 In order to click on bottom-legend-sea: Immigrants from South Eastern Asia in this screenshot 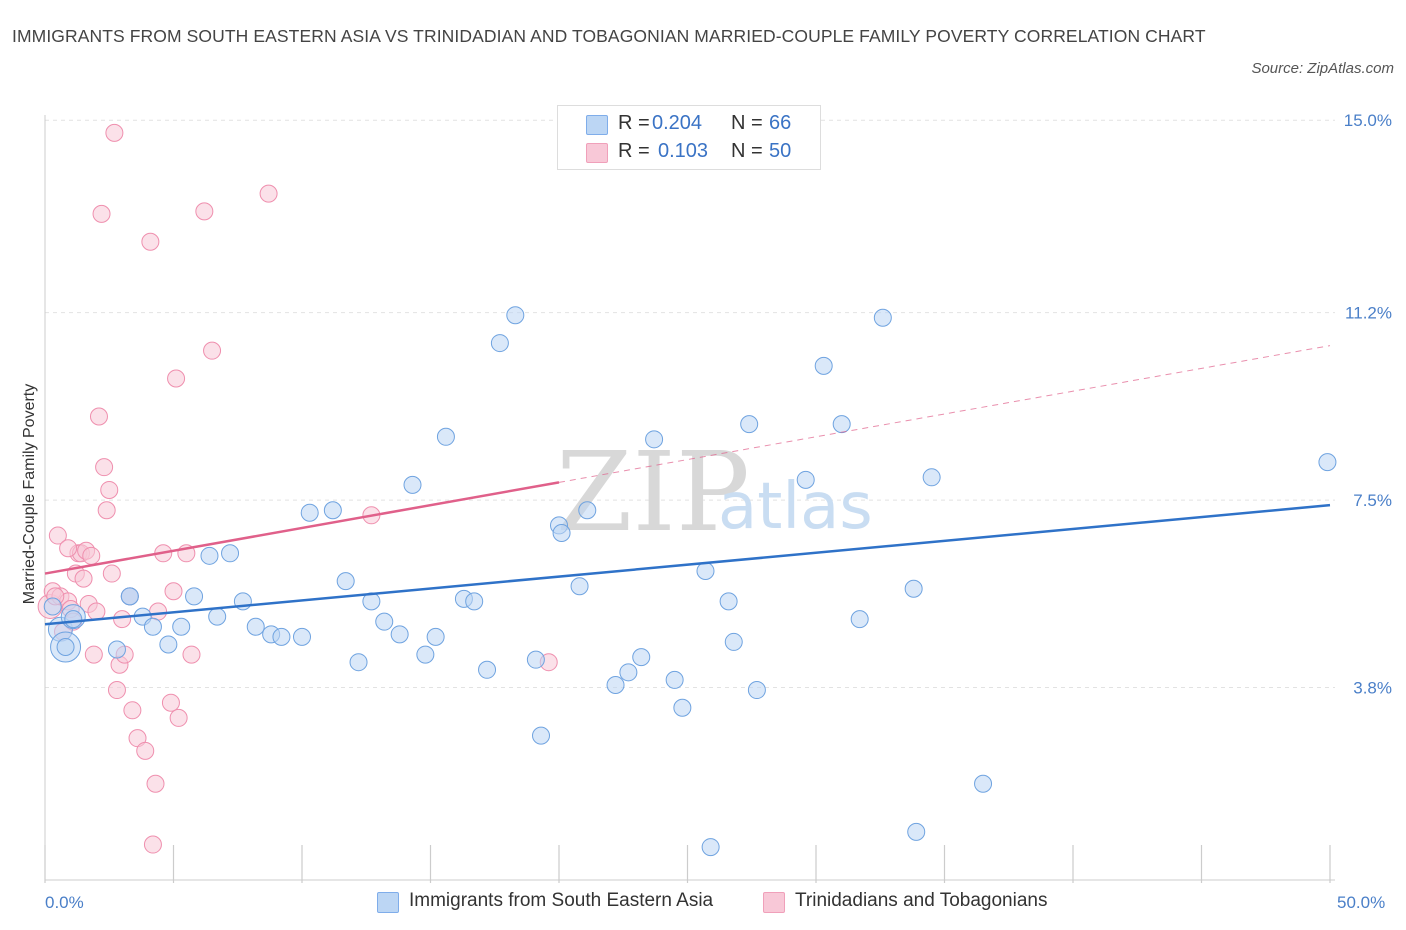, I will do `click(562, 902)`.